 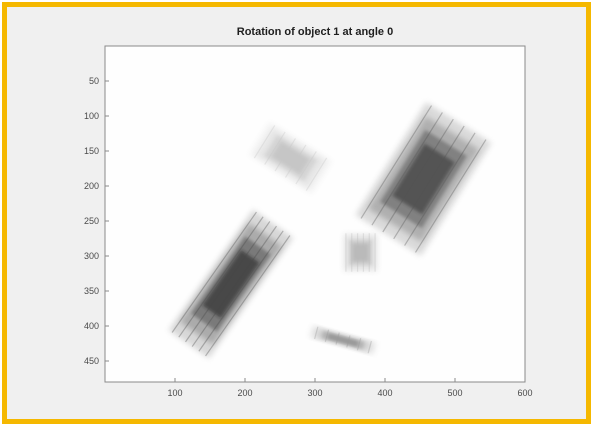 I want to click on x-axis-ticks: 100 200 300 400 500 600, so click(x=350, y=388).